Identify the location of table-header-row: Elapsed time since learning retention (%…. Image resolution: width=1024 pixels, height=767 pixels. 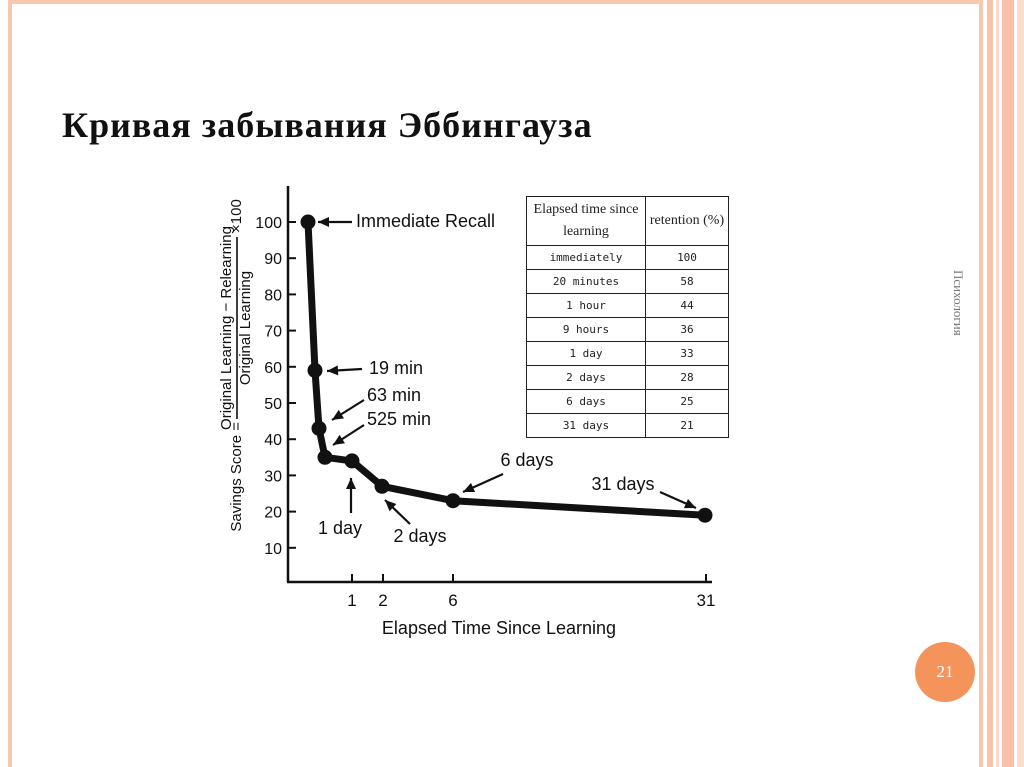
(627, 221).